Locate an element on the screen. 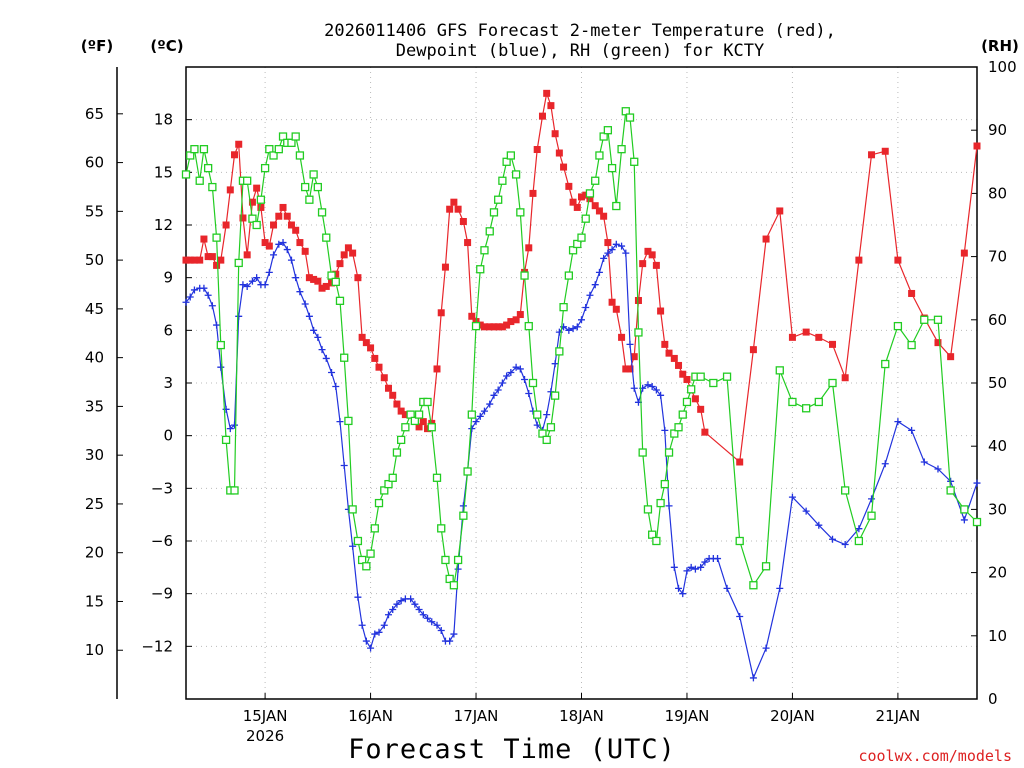 The height and width of the screenshot is (768, 1024). celsius-tick-label: −6 is located at coordinates (162, 541).